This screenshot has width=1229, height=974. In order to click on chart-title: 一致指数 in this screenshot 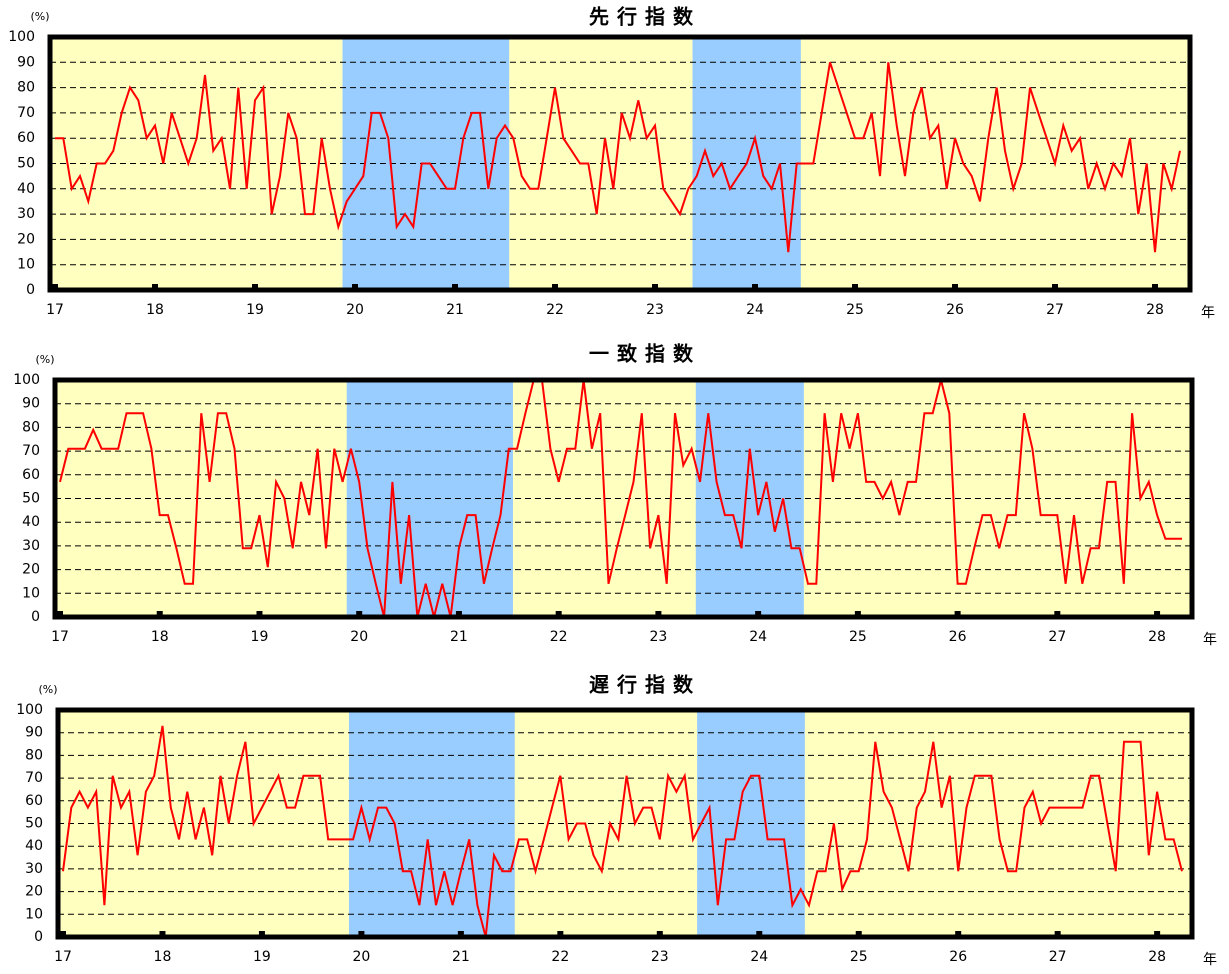, I will do `click(645, 354)`.